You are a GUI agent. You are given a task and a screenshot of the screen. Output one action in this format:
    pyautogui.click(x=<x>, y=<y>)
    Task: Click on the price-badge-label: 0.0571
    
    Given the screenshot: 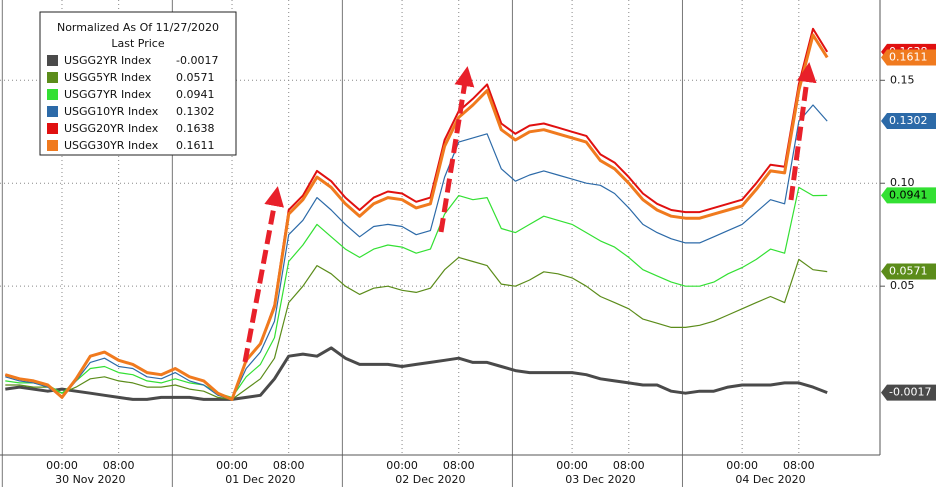 What is the action you would take?
    pyautogui.click(x=908, y=271)
    